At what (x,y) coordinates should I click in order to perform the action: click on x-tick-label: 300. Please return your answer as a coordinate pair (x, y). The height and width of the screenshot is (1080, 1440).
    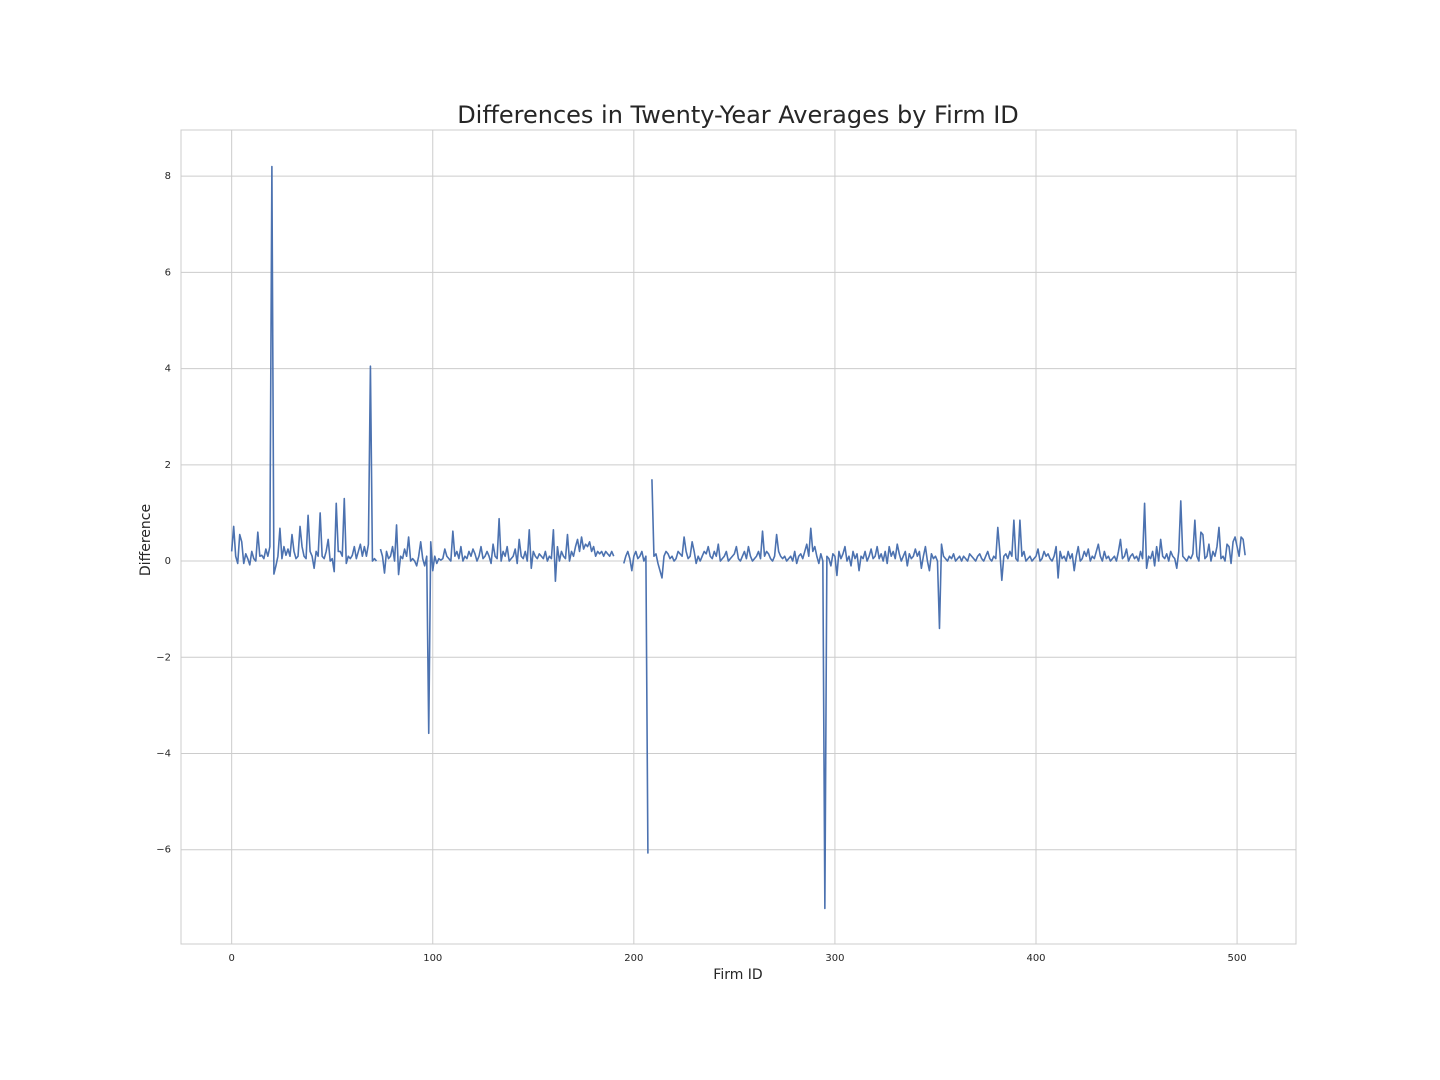
    Looking at the image, I should click on (834, 958).